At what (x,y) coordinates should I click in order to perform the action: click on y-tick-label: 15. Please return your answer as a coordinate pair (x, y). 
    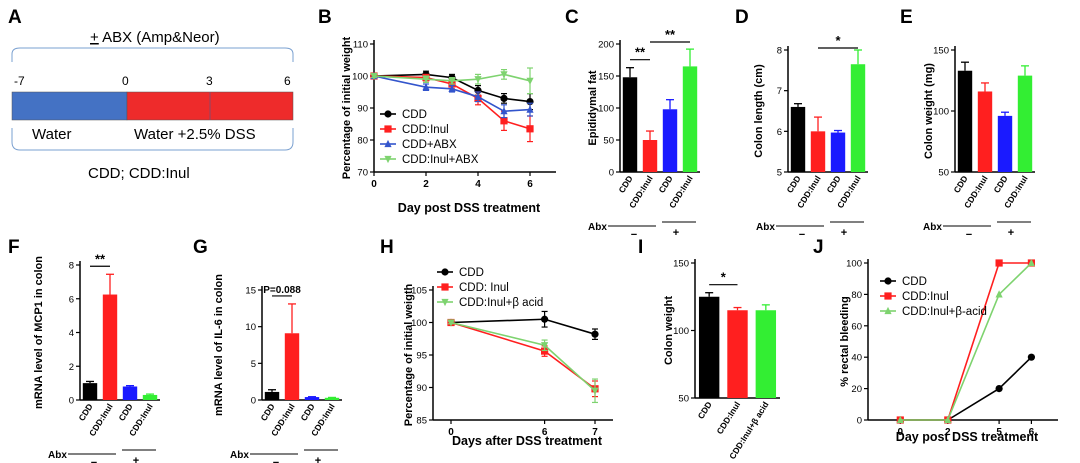
    Looking at the image, I should click on (250, 291).